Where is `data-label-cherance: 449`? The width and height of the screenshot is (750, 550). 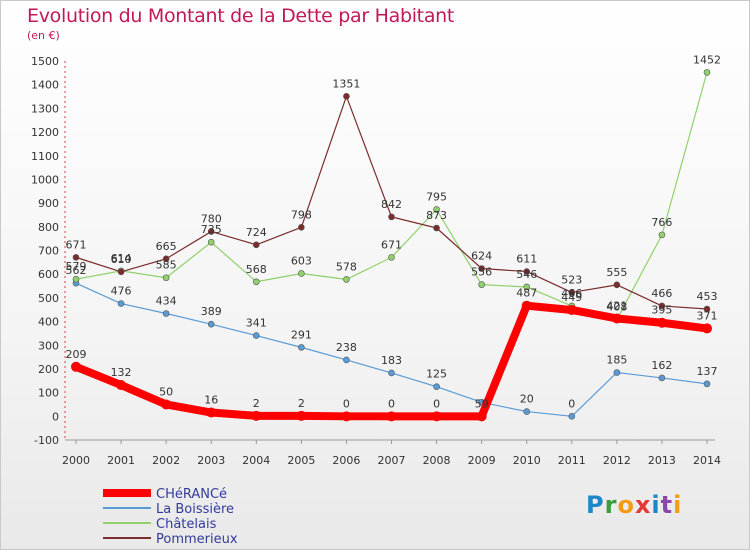 data-label-cherance: 449 is located at coordinates (571, 297).